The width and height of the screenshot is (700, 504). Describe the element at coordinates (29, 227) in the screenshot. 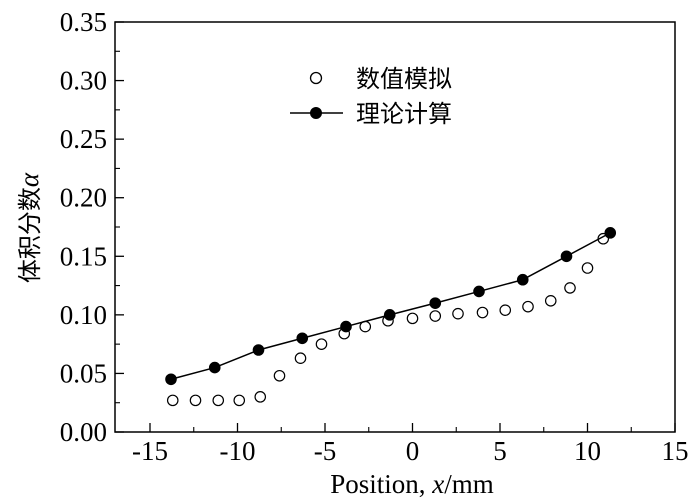

I see `y-axis-title: 体积分数α` at that location.